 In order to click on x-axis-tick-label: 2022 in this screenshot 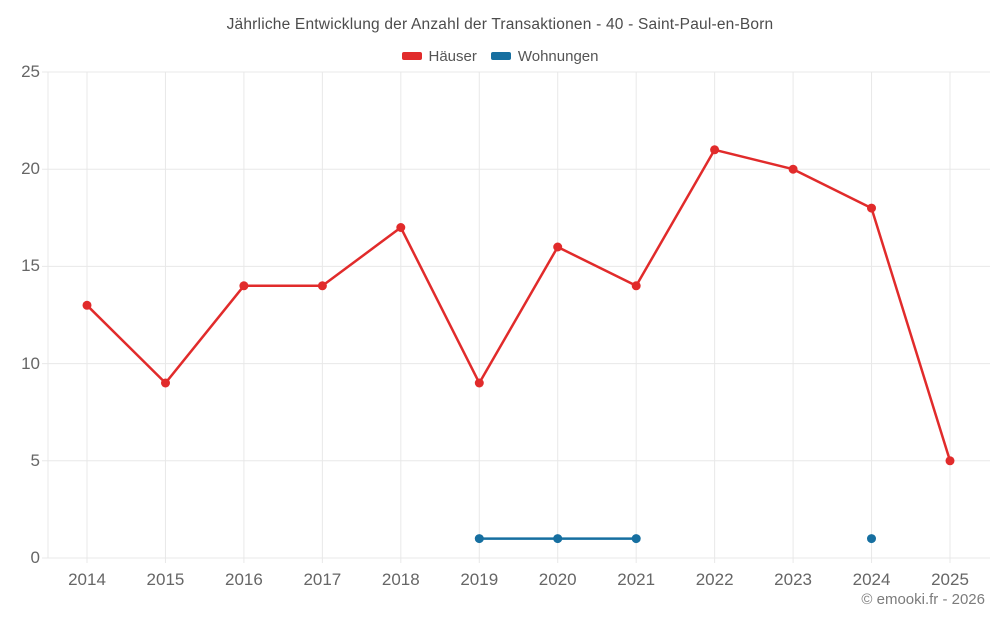, I will do `click(714, 579)`.